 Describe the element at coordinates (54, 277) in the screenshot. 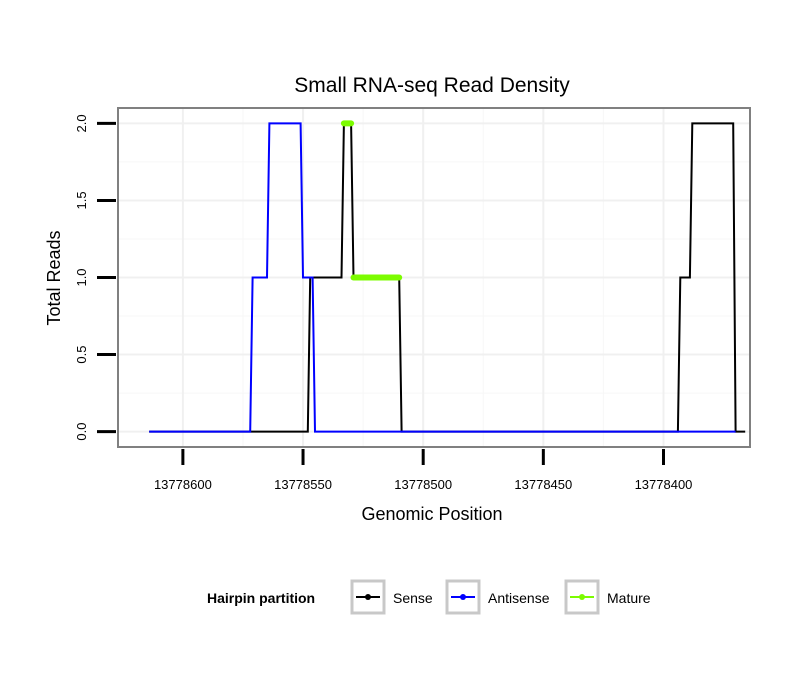

I see `y-axis-title: Total Reads` at that location.